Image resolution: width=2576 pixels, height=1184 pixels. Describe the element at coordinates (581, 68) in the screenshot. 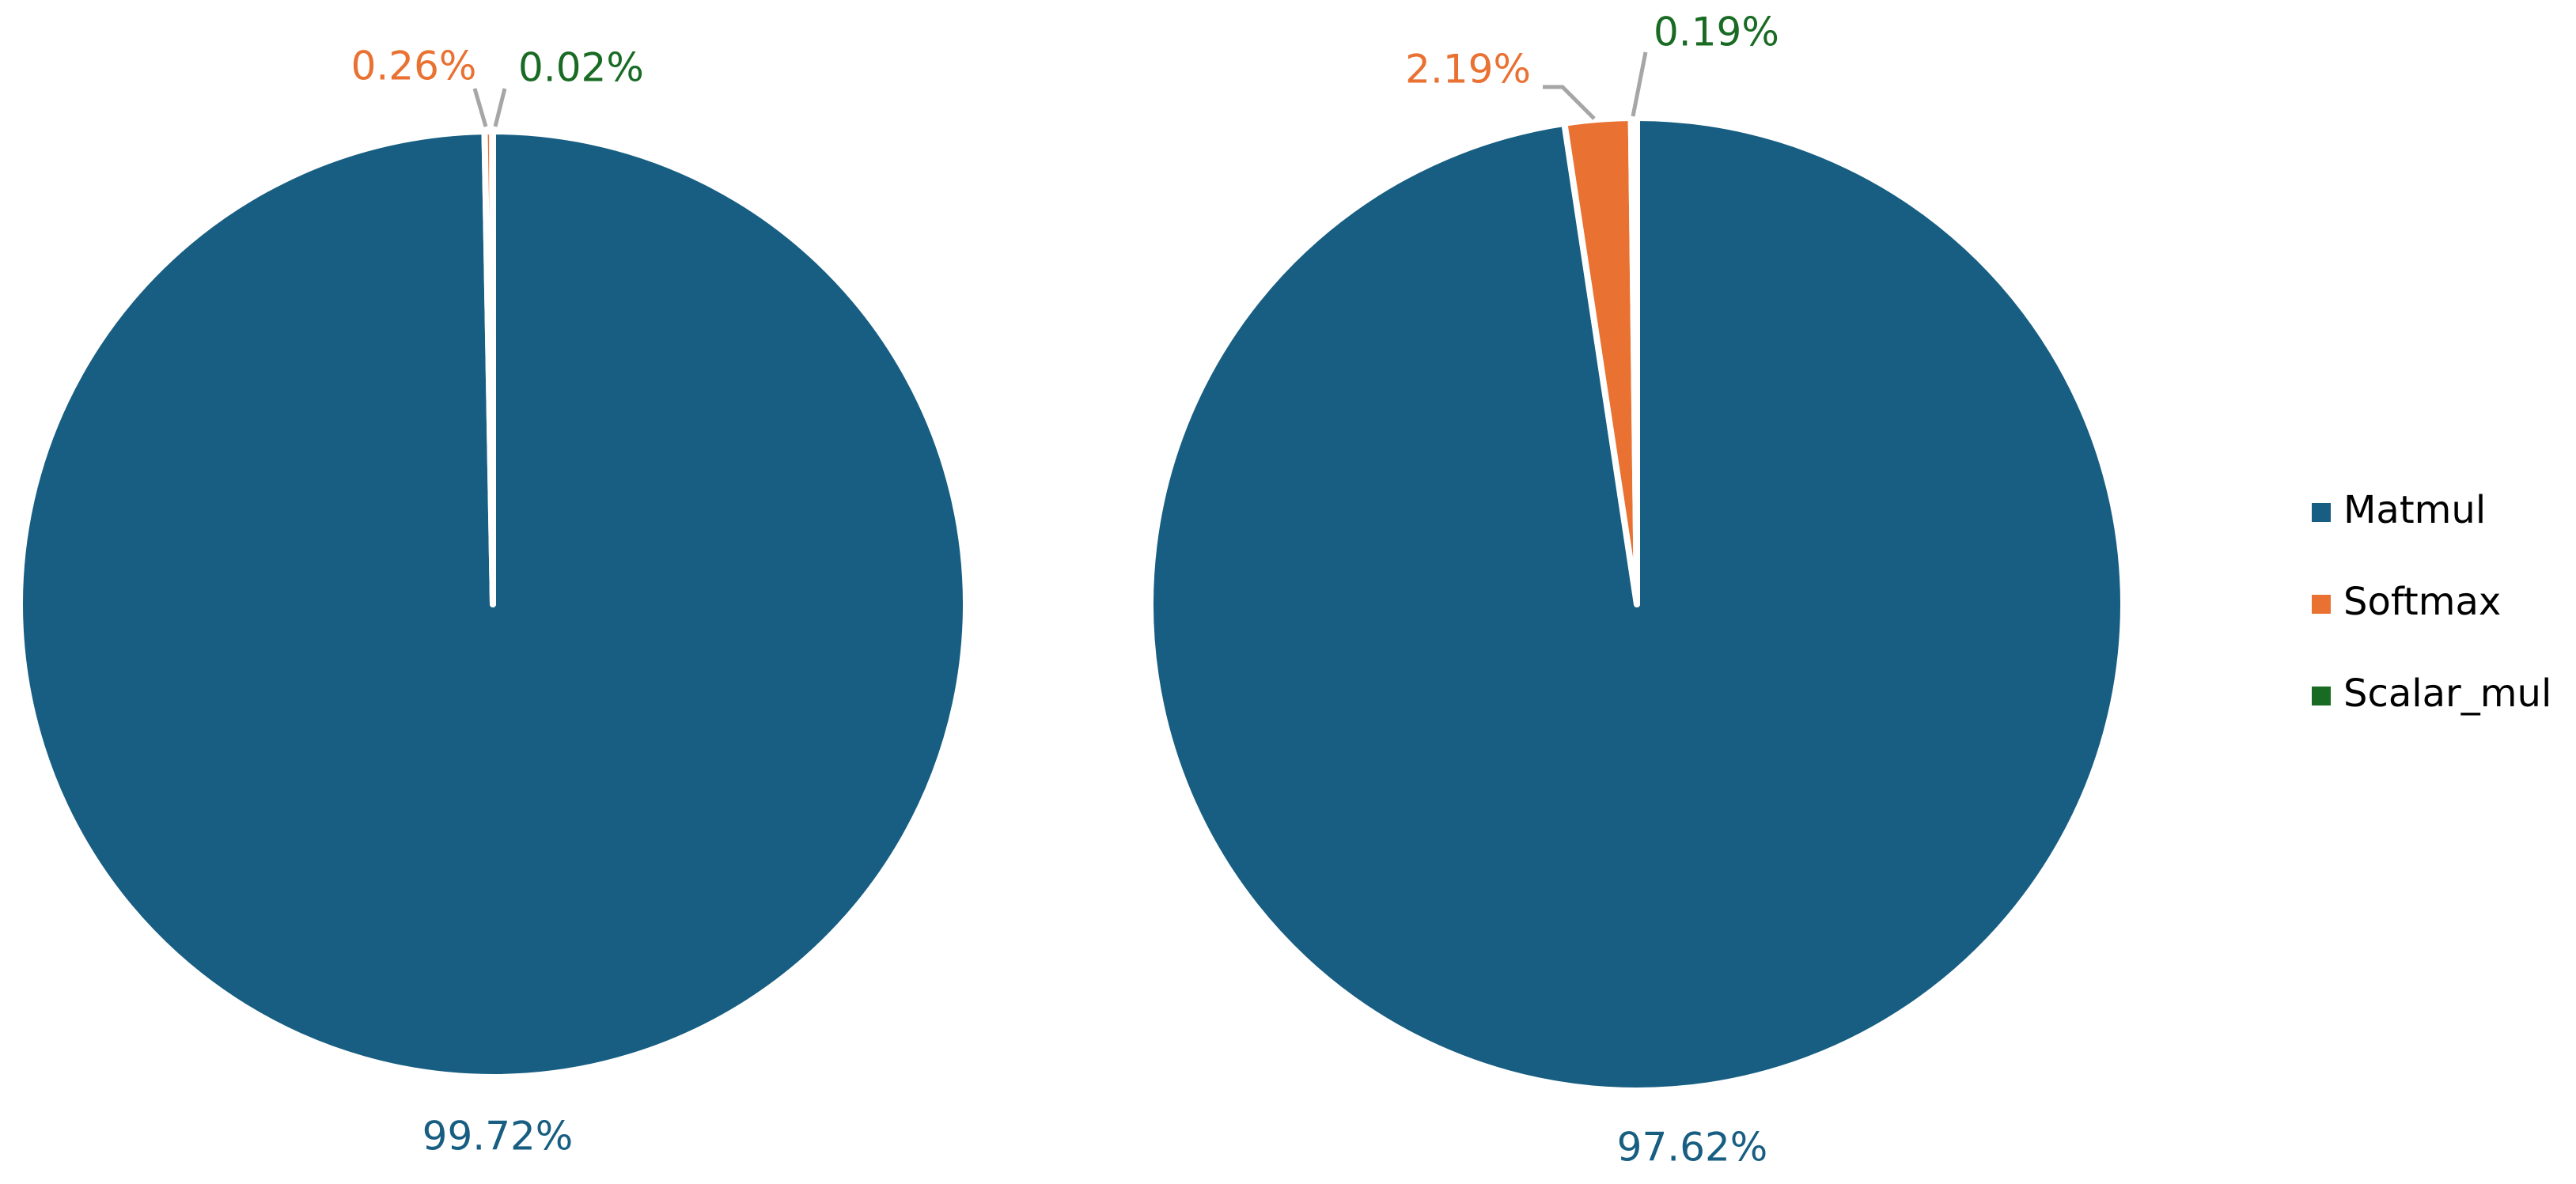

I see `data-label: 0.02%` at that location.